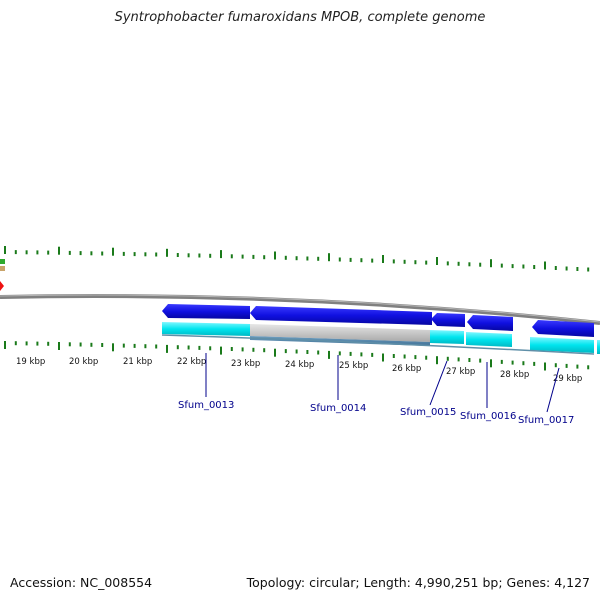 The height and width of the screenshot is (600, 600). I want to click on gene-label-sfum-0014: Sfum_0014, so click(338, 408).